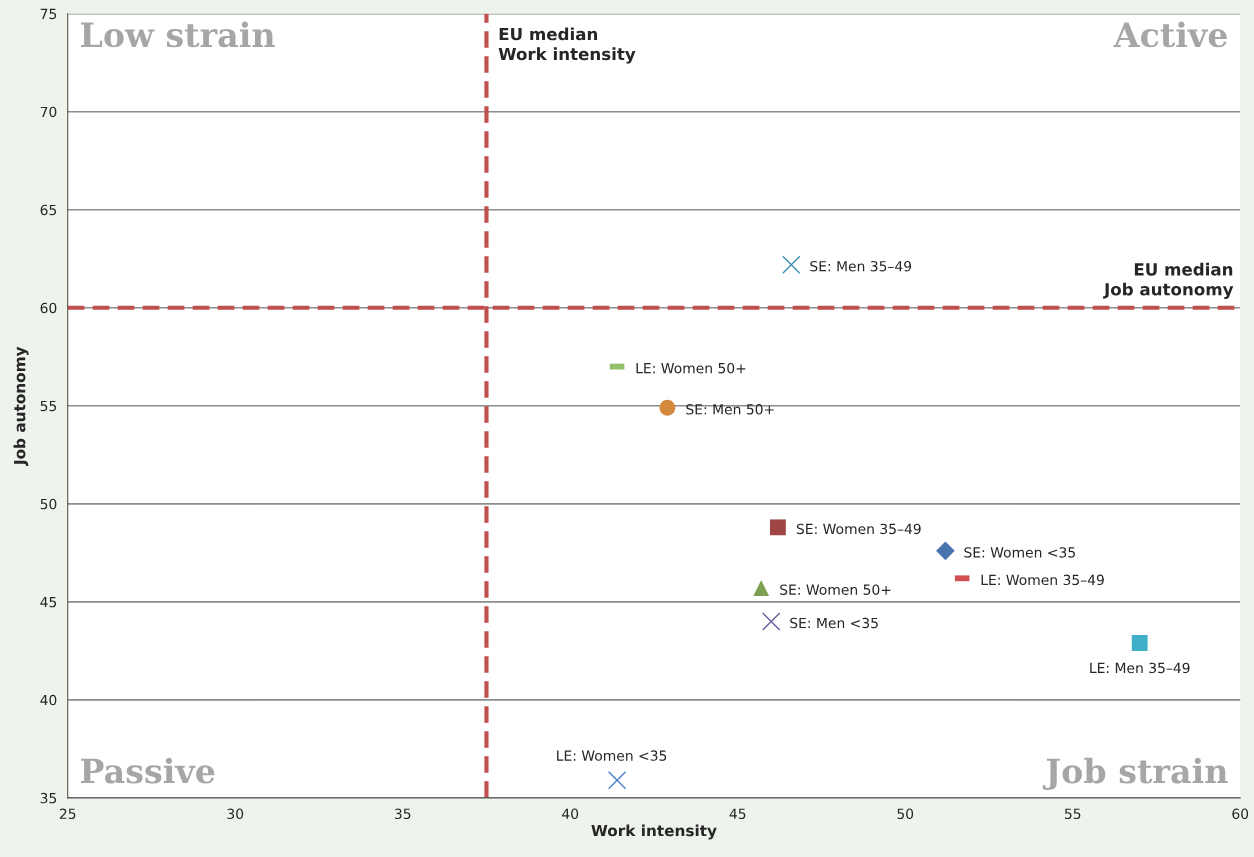 The image size is (1254, 857). I want to click on y-tick-label: 60, so click(48, 308).